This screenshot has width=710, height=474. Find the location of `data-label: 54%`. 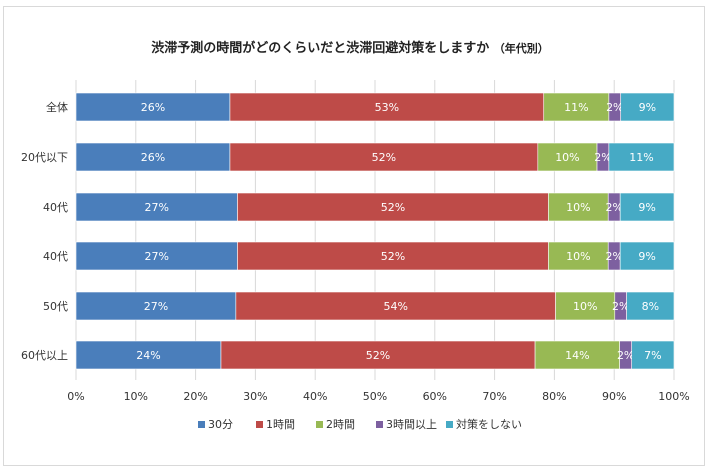

data-label: 54% is located at coordinates (395, 306).